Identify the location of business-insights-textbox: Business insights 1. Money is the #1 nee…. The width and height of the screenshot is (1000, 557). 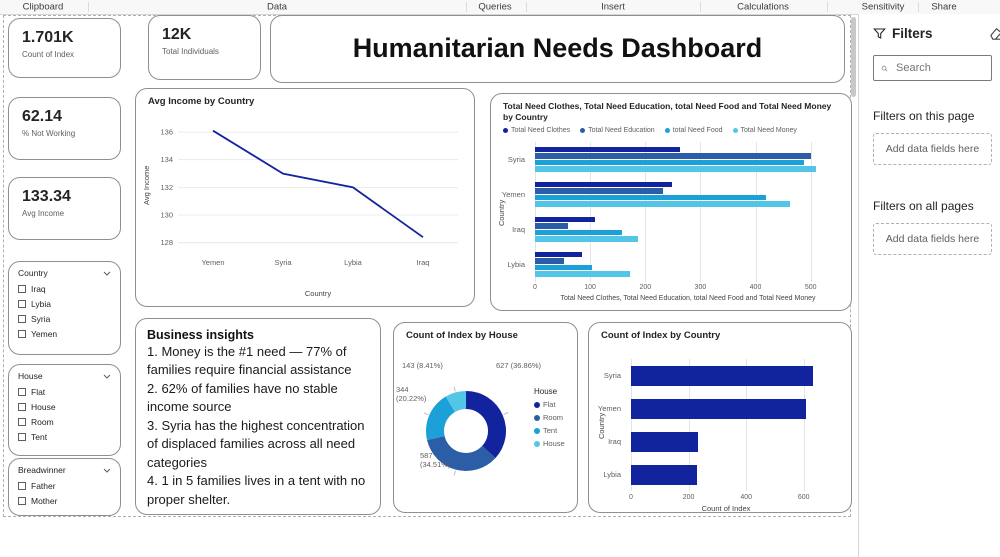
(258, 416).